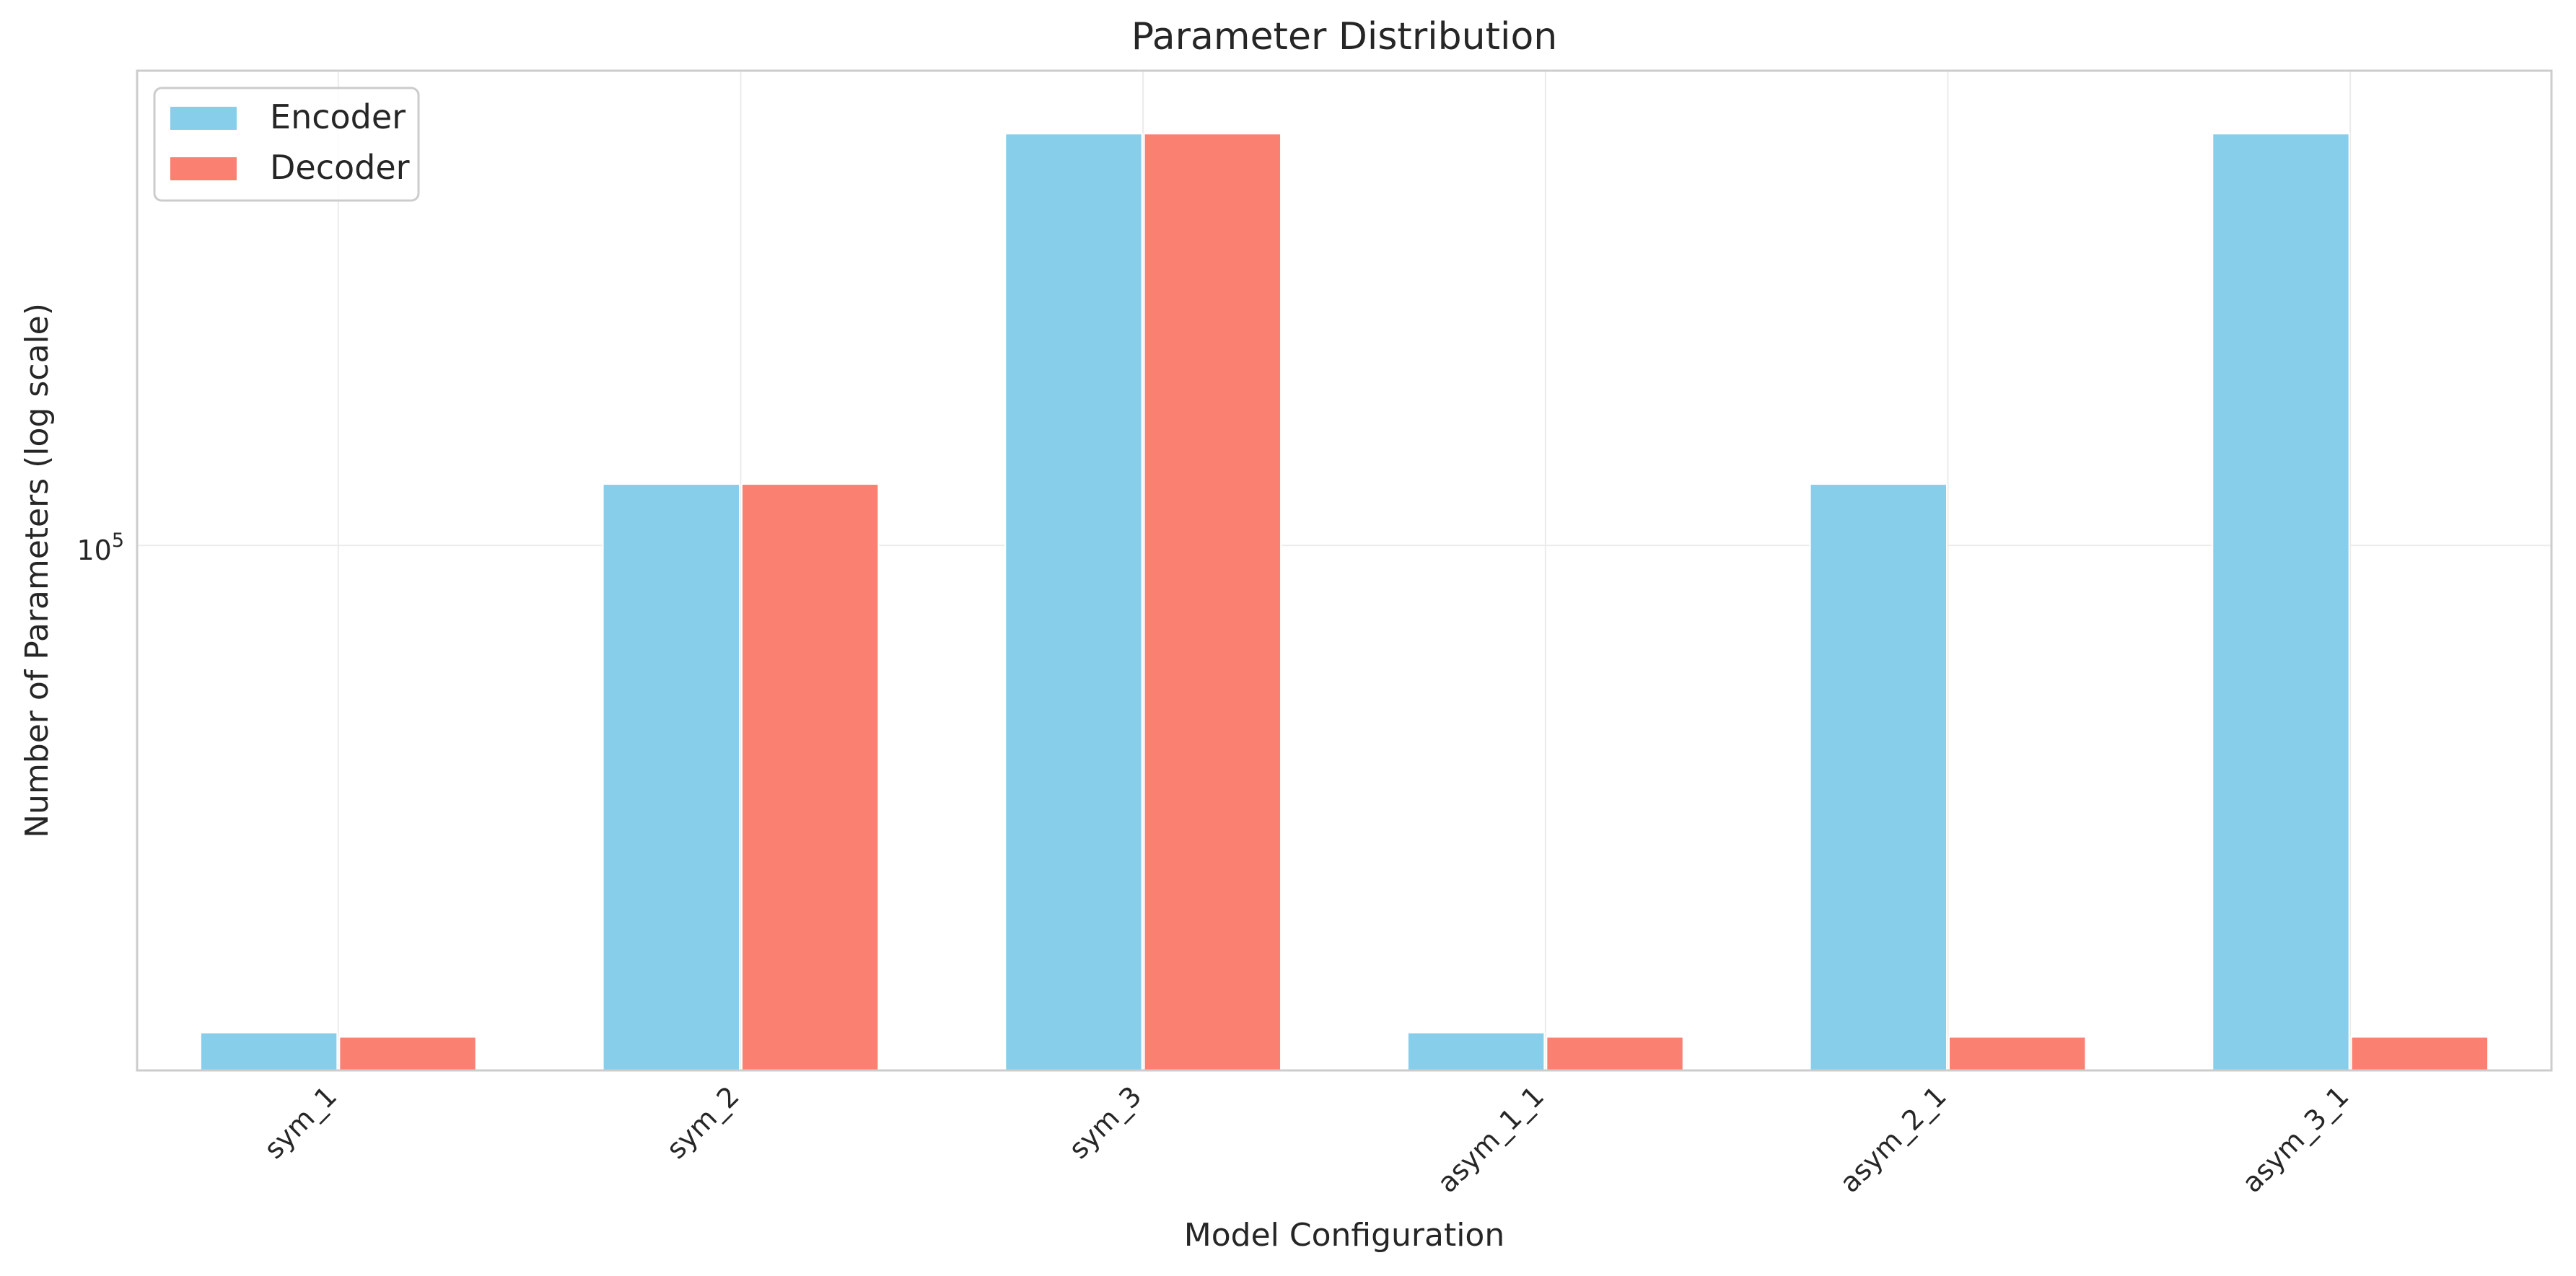 This screenshot has height=1276, width=2576. I want to click on legend-swatch-decoder, so click(203, 169).